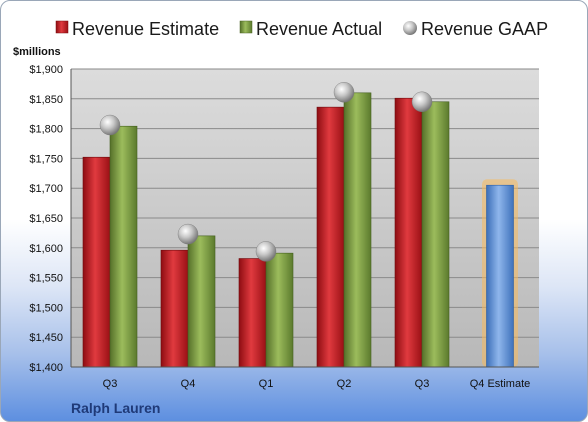 The width and height of the screenshot is (588, 422). Describe the element at coordinates (46, 249) in the screenshot. I see `y-tick-label: $1,600` at that location.